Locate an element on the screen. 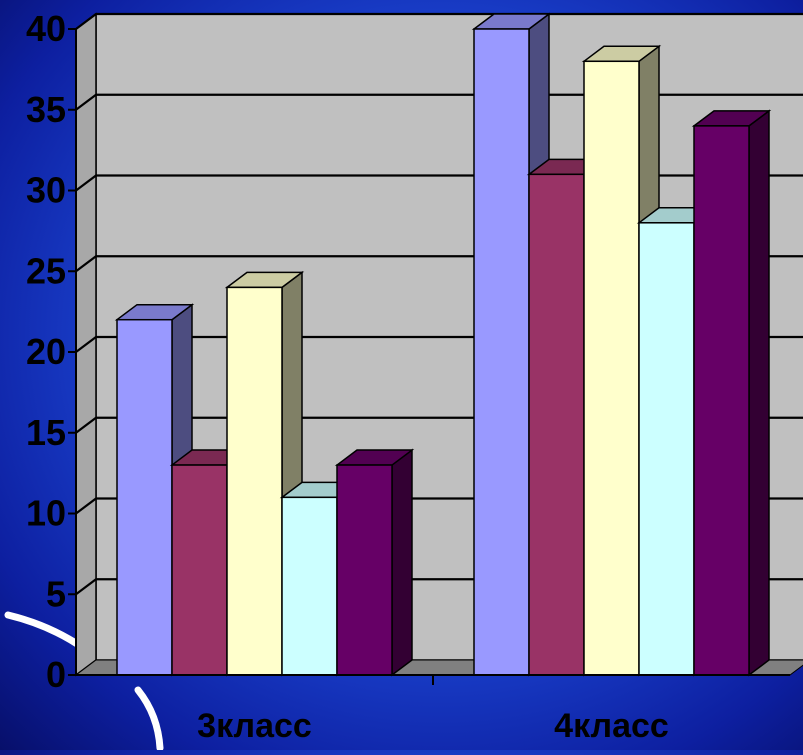 This screenshot has width=803, height=755. x-category-label: 4класс is located at coordinates (611, 726).